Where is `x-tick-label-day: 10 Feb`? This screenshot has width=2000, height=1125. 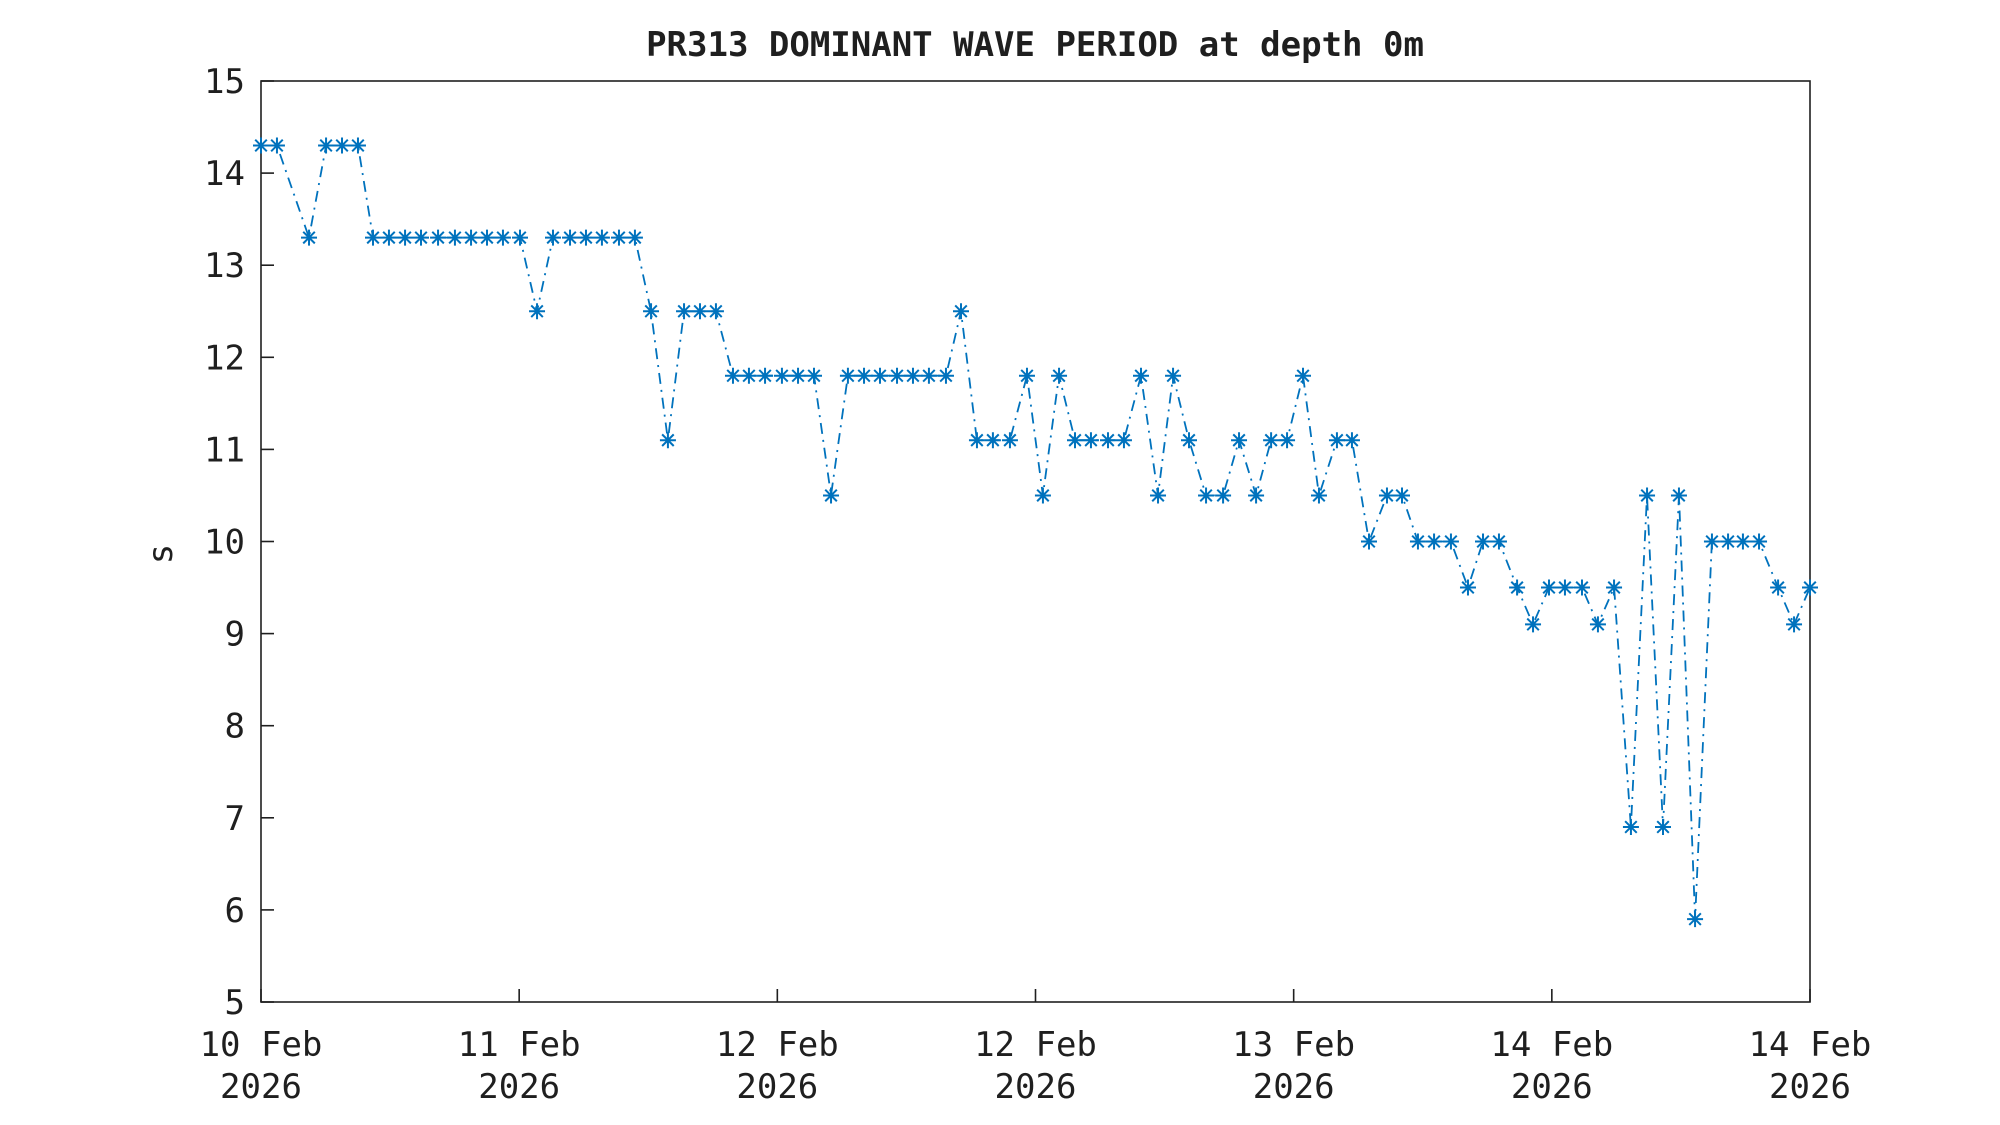 x-tick-label-day: 10 Feb is located at coordinates (261, 1045).